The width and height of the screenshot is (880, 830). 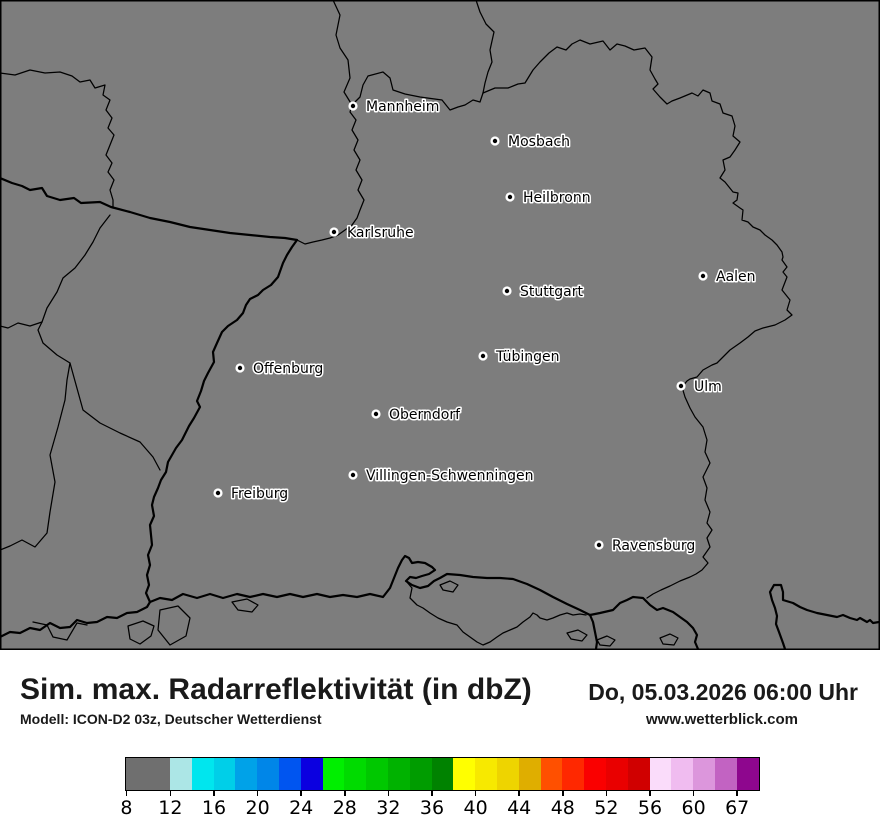 I want to click on colorbar-tick-label: 8, so click(x=126, y=808).